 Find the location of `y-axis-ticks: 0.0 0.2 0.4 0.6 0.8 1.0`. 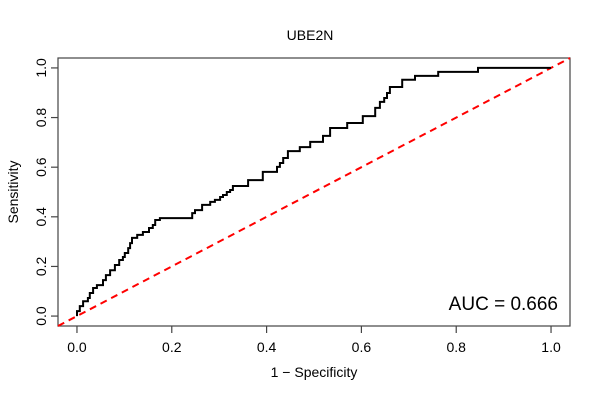

y-axis-ticks: 0.0 0.2 0.4 0.6 0.8 1.0 is located at coordinates (45, 192).